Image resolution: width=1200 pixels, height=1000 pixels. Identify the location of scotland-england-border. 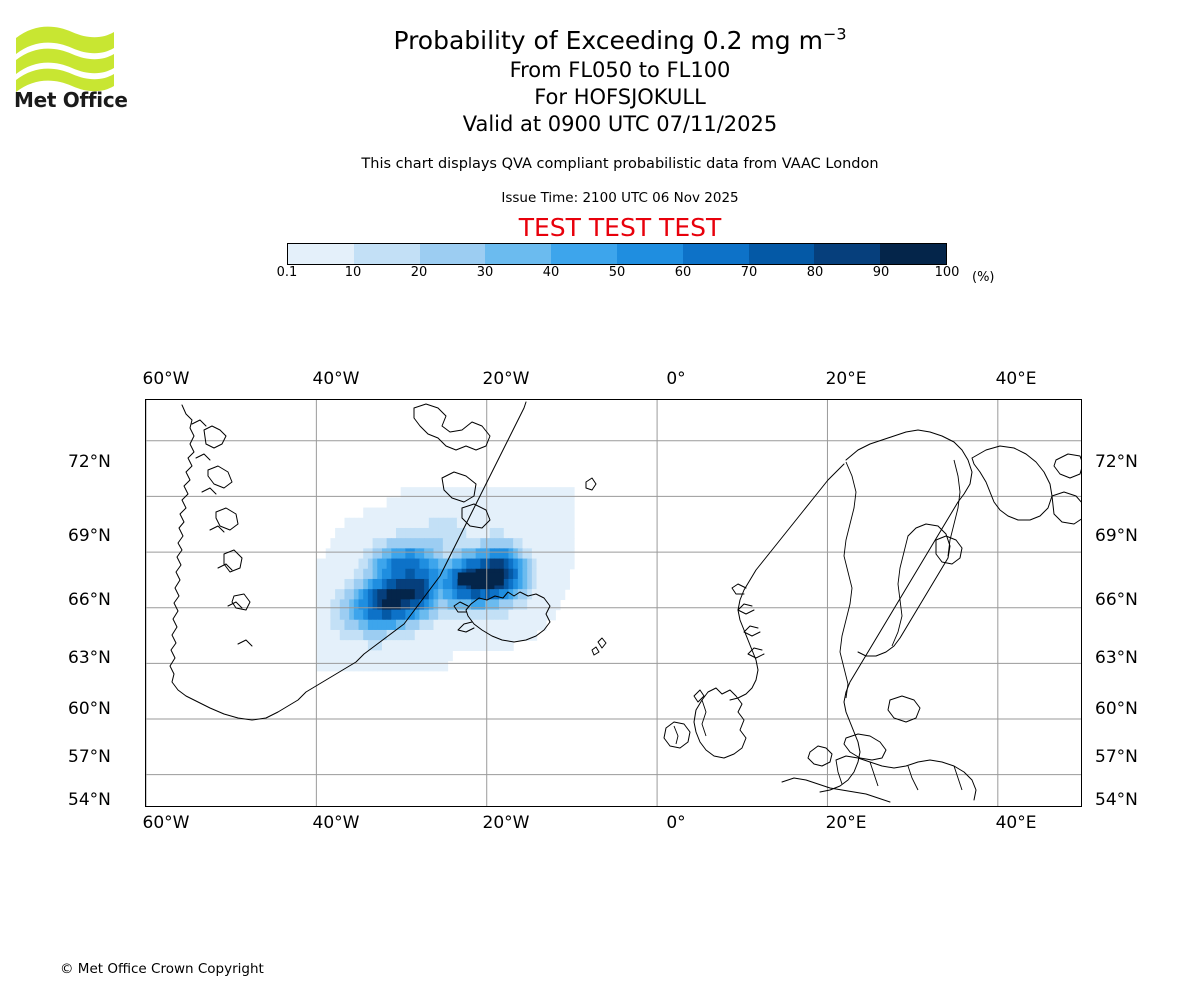
(704, 718).